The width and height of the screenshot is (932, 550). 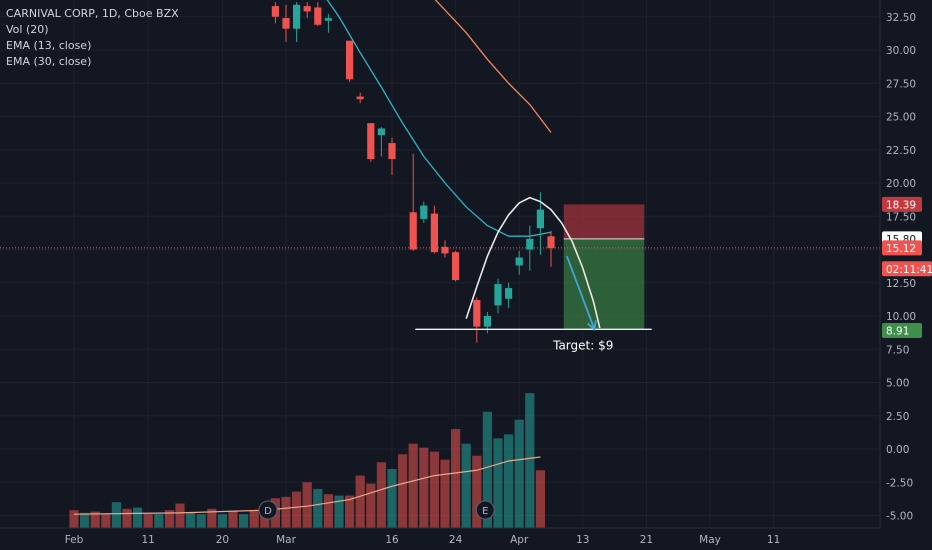 What do you see at coordinates (440, 536) in the screenshot?
I see `time-axis: Feb 11 20 Mar 16 24 Apr 13 21 May 11` at bounding box center [440, 536].